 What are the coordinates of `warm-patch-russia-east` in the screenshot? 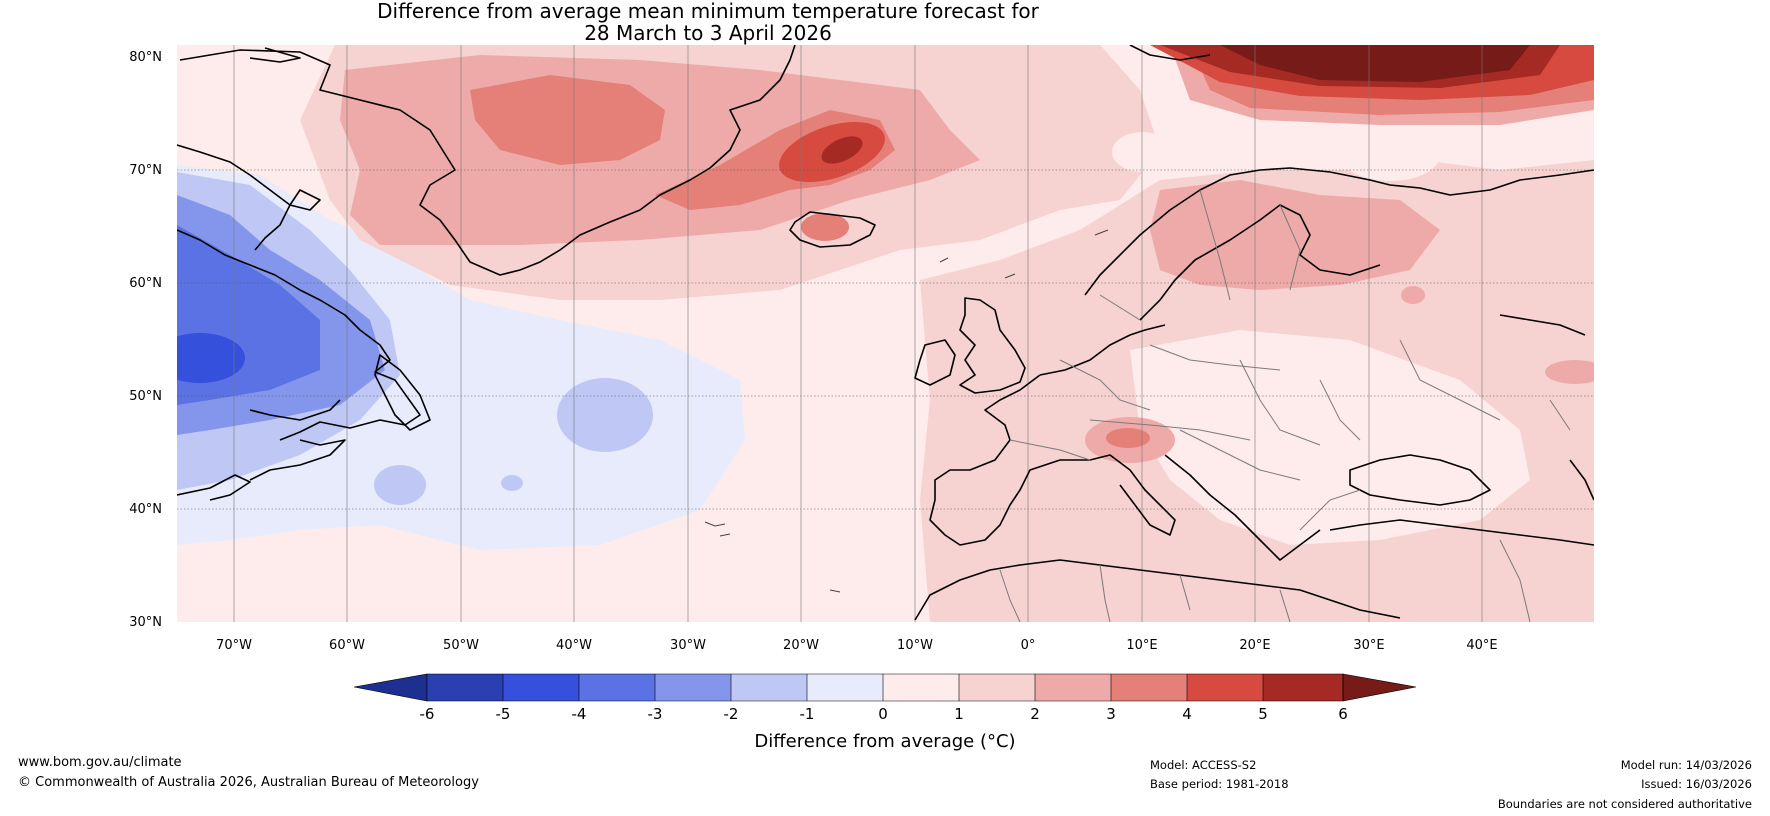 It's located at (1569, 372).